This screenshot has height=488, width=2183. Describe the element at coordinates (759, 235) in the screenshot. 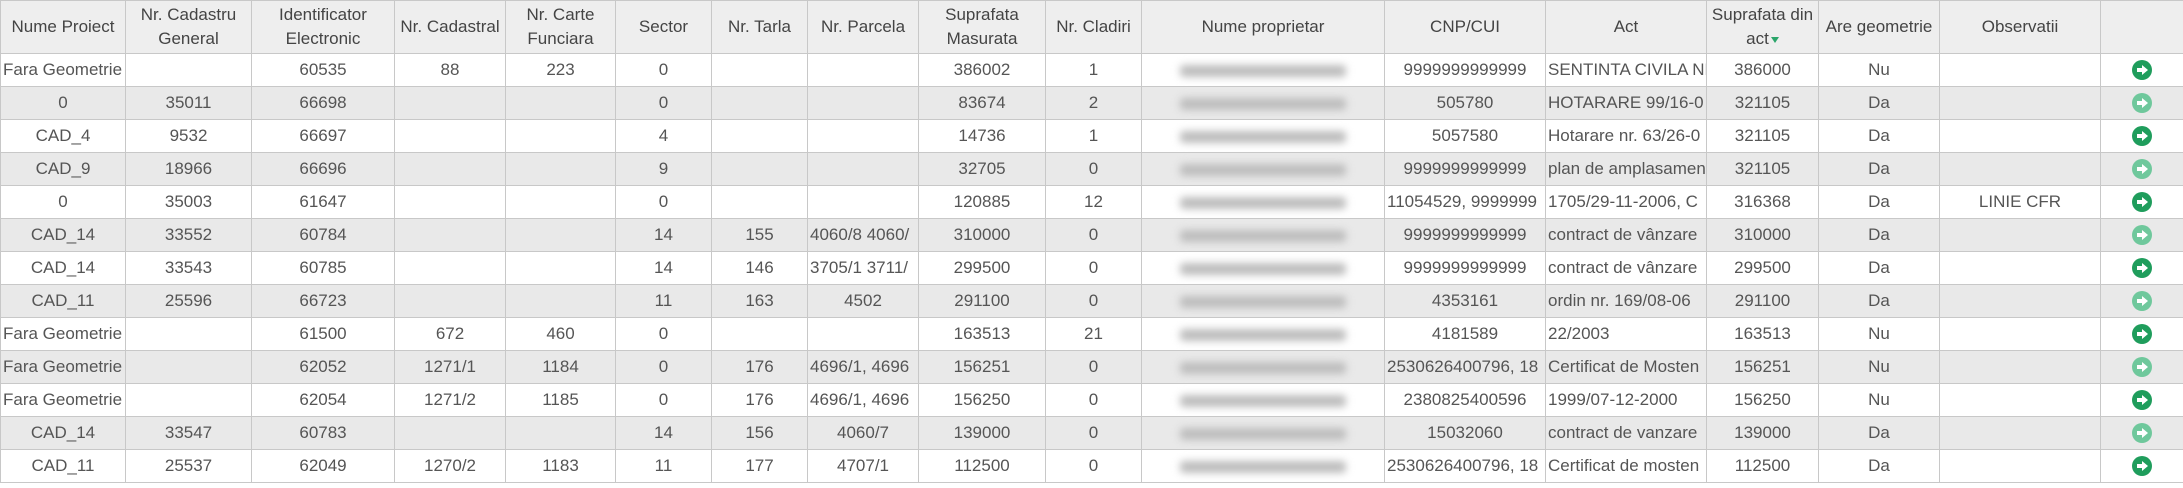

I see `cell: 155` at that location.